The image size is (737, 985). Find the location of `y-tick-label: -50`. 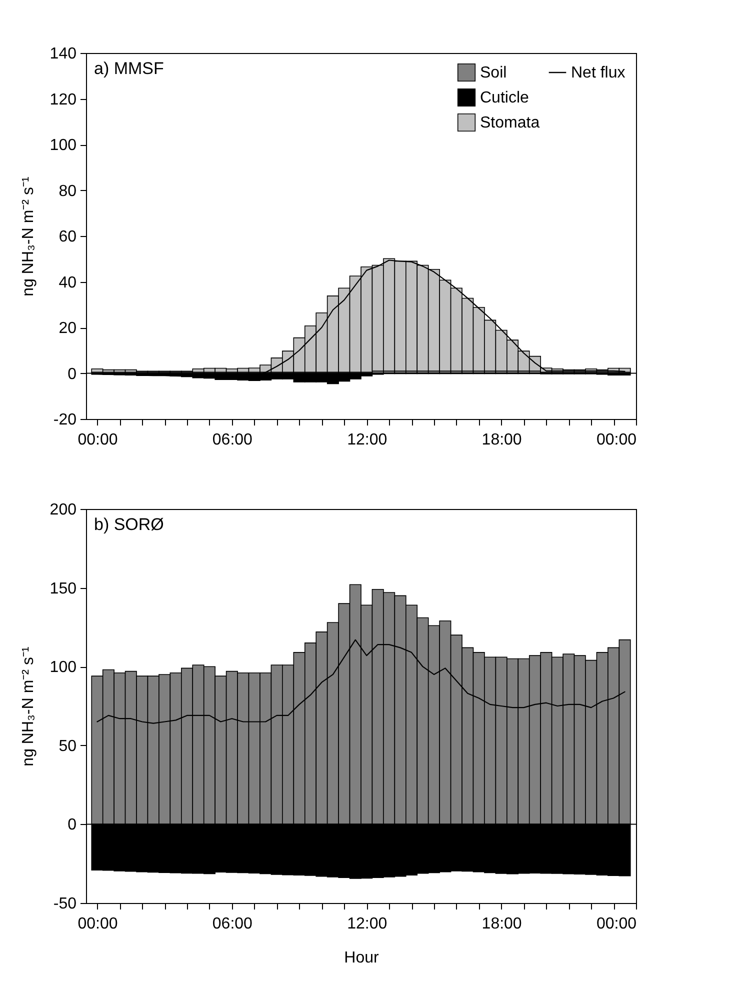

y-tick-label: -50 is located at coordinates (65, 904).